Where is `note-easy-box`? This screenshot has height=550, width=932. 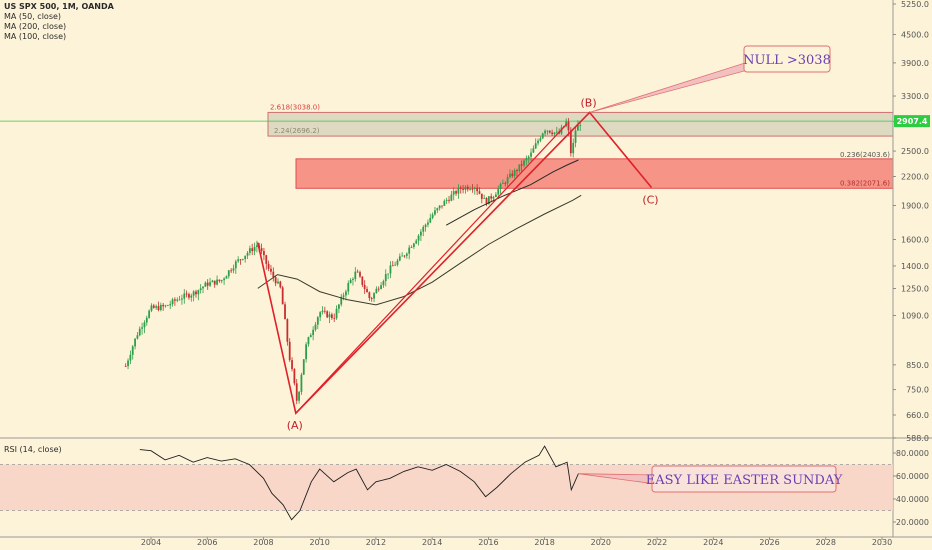
note-easy-box is located at coordinates (744, 479).